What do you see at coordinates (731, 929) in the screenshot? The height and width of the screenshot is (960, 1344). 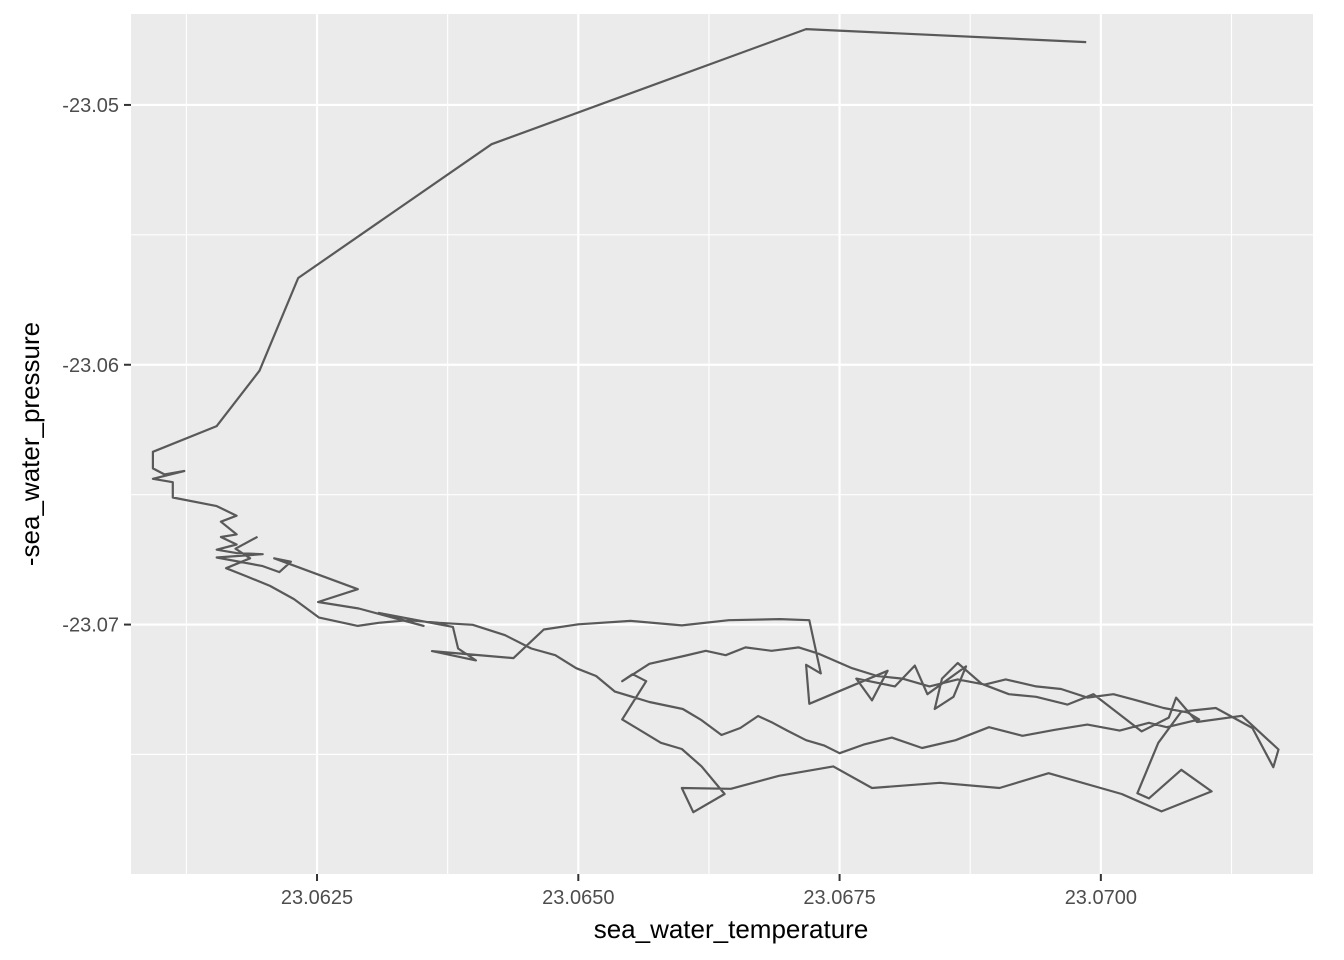 I see `x-axis-title: sea_water_temperature` at bounding box center [731, 929].